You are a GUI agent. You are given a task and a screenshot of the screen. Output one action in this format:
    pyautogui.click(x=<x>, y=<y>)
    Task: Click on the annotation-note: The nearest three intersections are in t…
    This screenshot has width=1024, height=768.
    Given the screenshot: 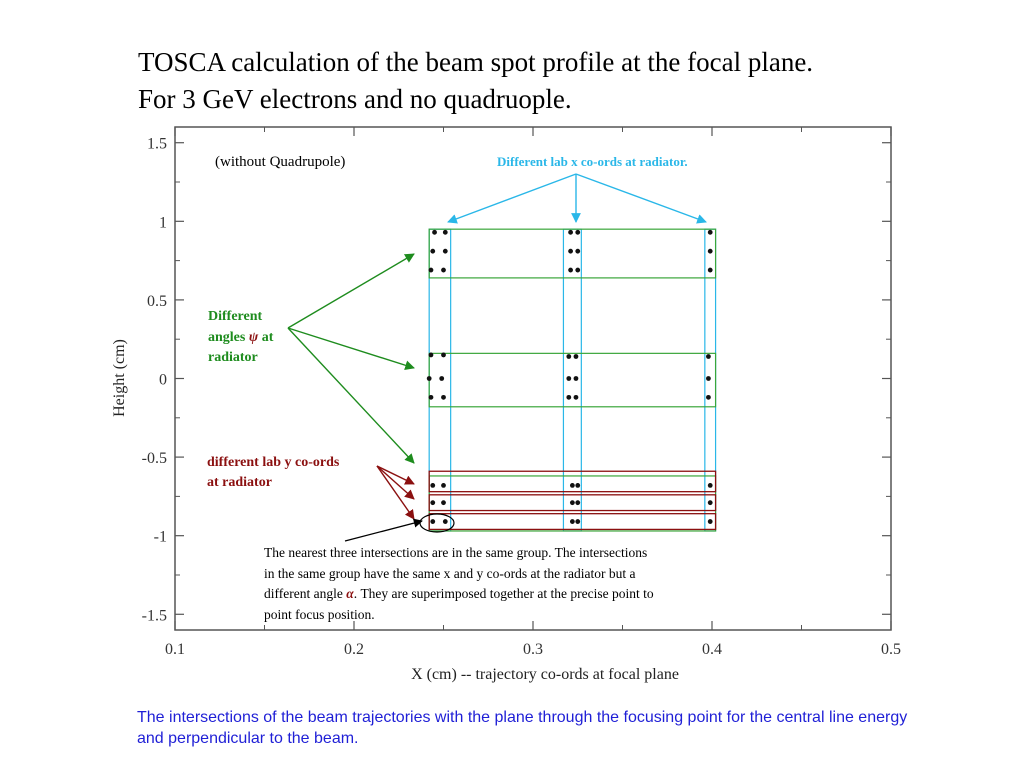 What is the action you would take?
    pyautogui.click(x=460, y=583)
    